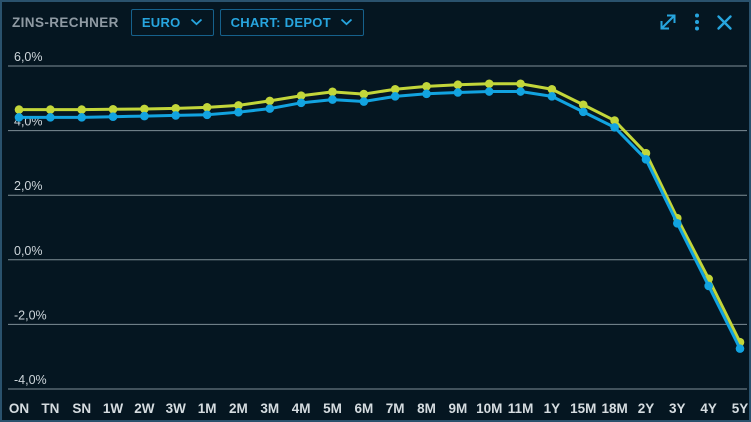  I want to click on currency-dropdown: EURO, so click(172, 22).